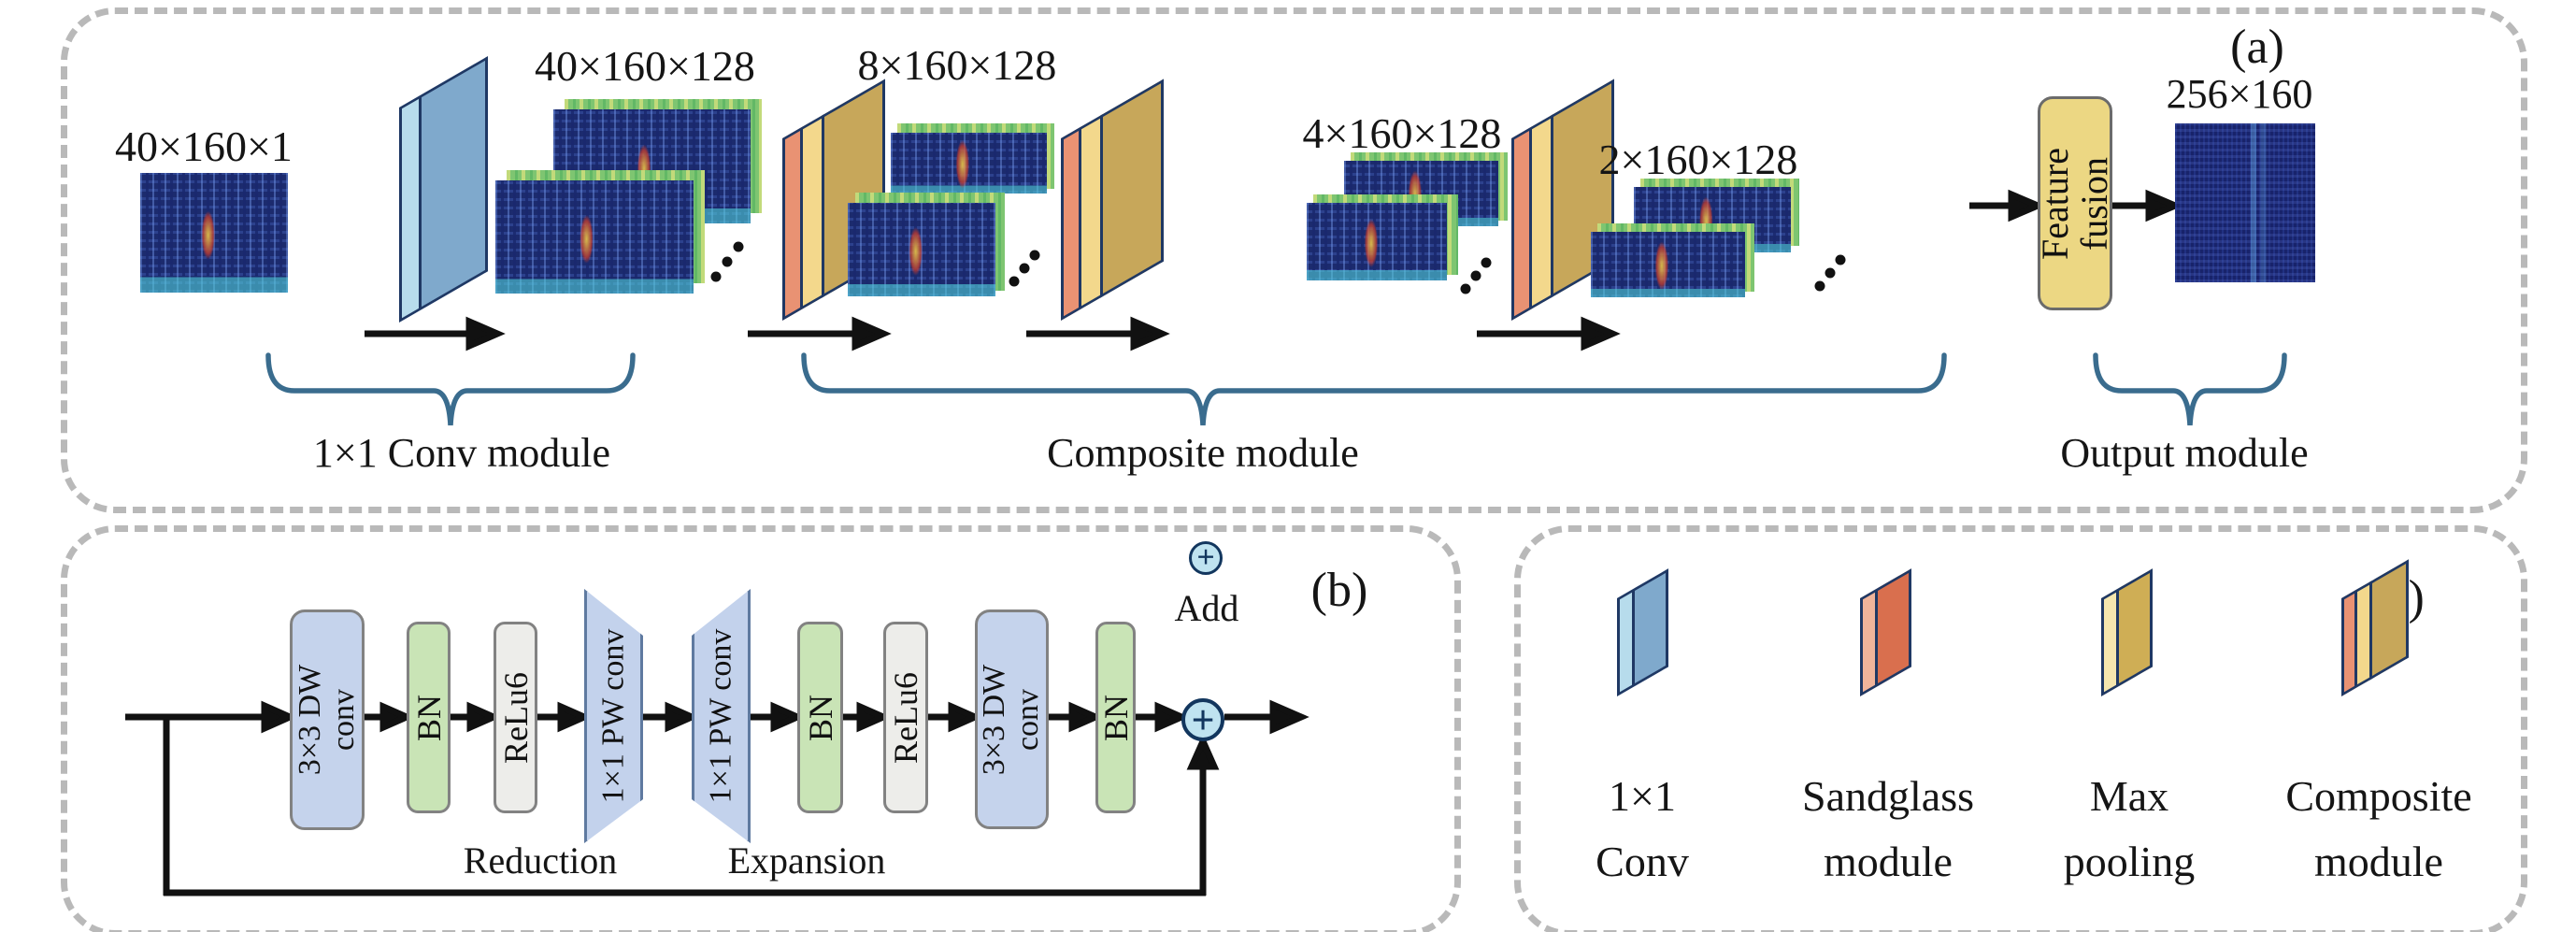  I want to click on add-legend-label: Add, so click(1206, 608).